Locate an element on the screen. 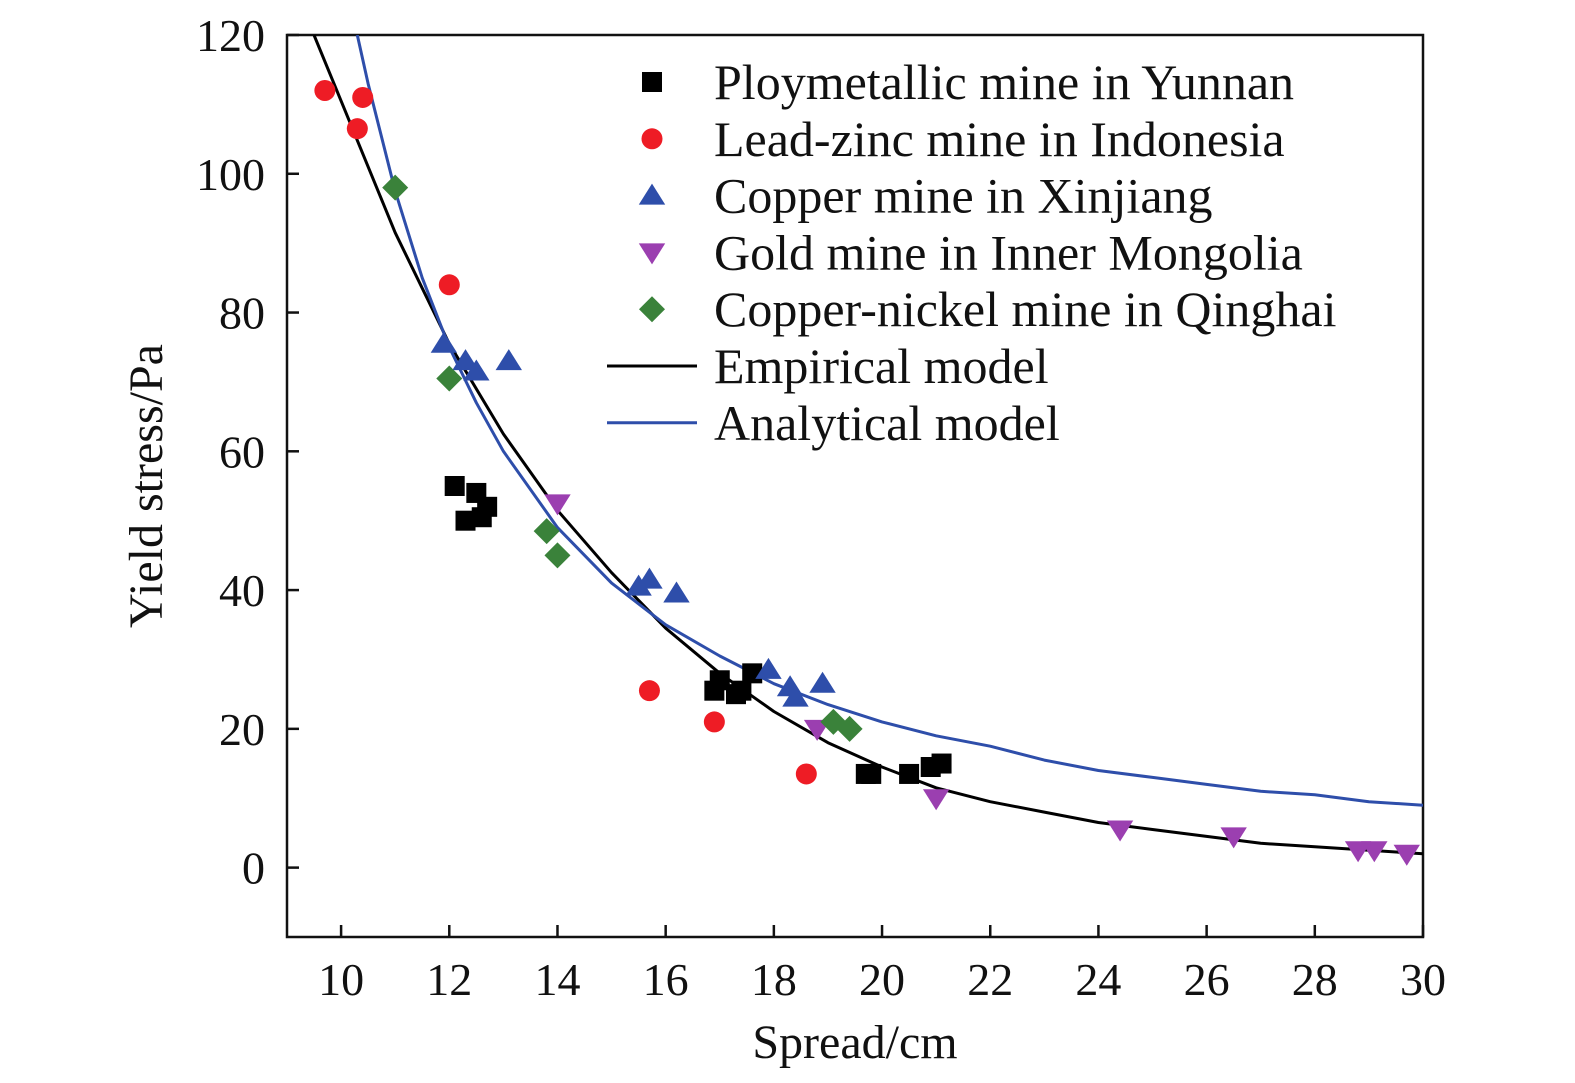 The image size is (1575, 1083). legend-label-empirical-model: Empirical model is located at coordinates (881, 366).